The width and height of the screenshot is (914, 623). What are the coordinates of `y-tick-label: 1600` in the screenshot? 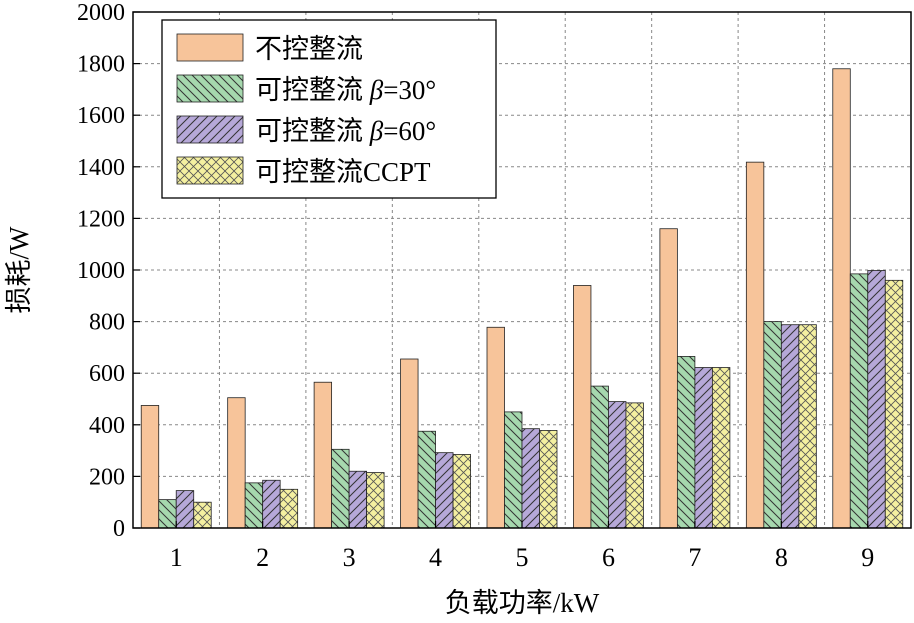 It's located at (101, 116).